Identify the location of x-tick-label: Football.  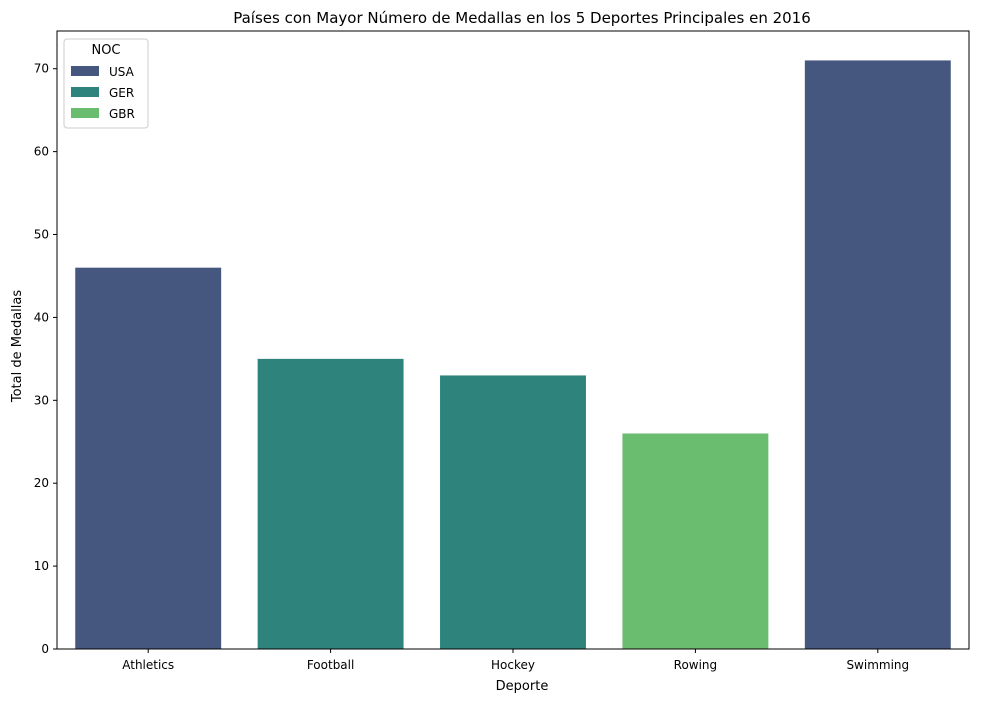
(331, 665).